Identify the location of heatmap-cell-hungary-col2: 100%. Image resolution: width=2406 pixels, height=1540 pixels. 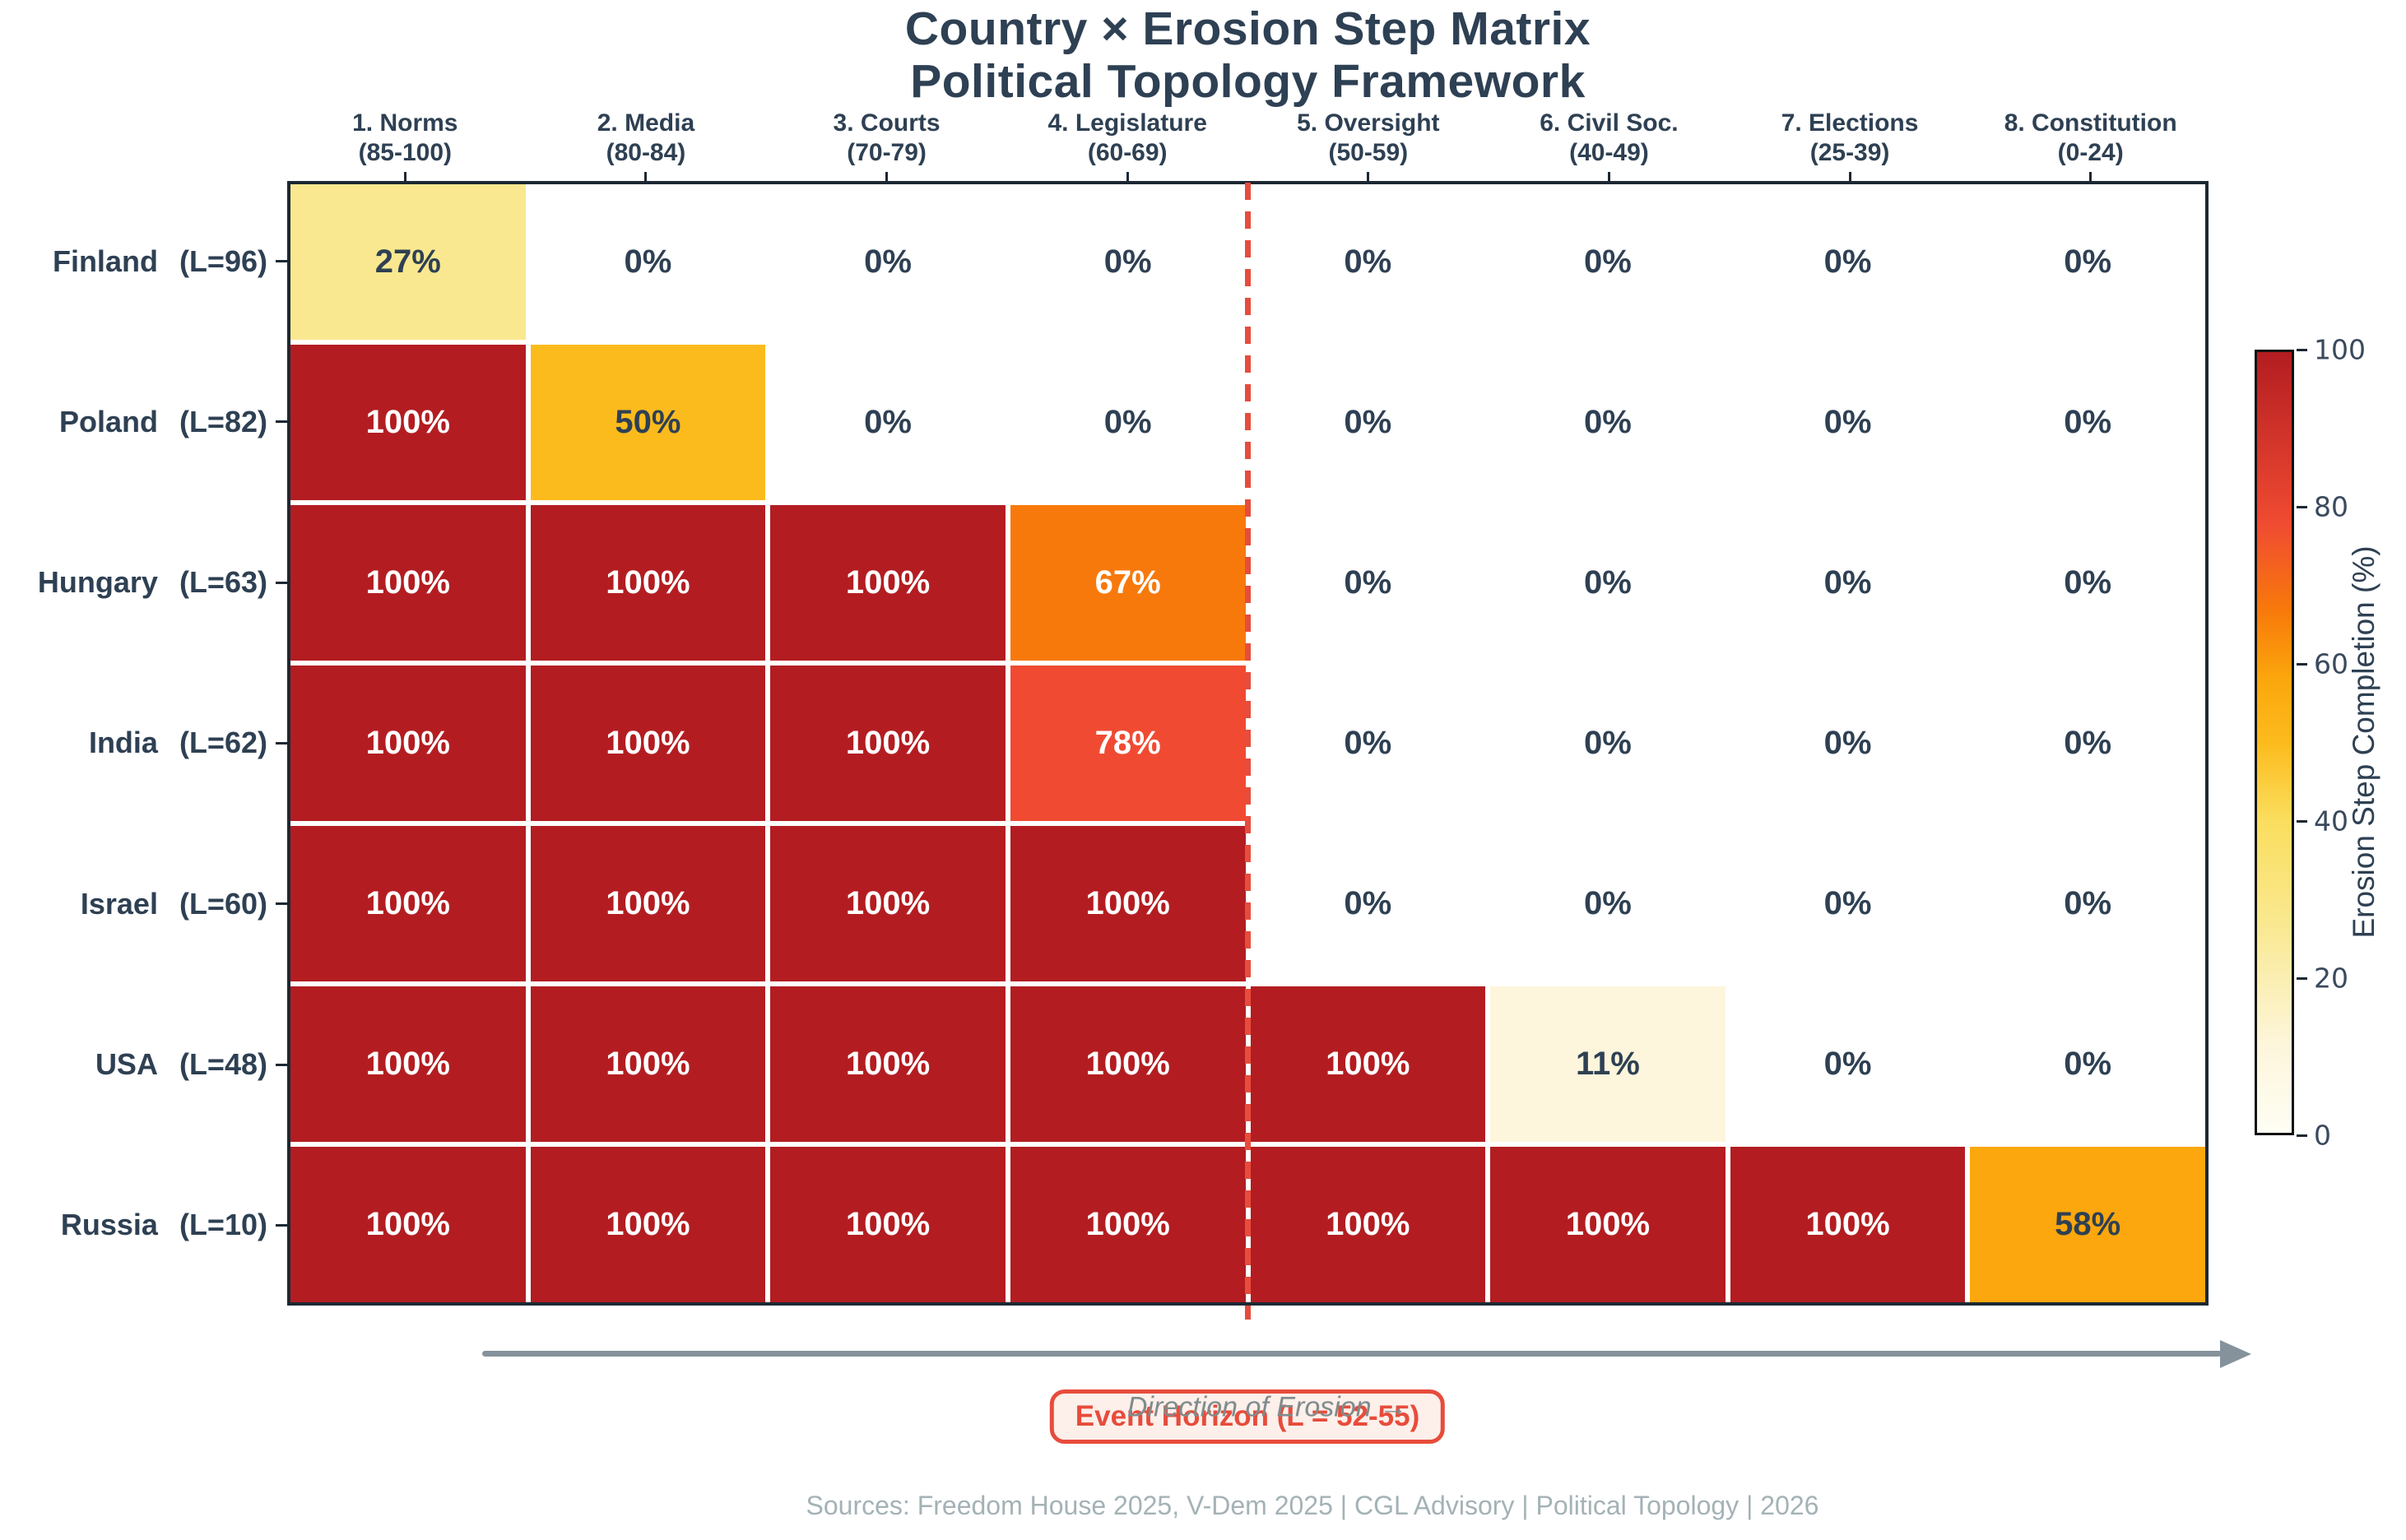
(648, 583).